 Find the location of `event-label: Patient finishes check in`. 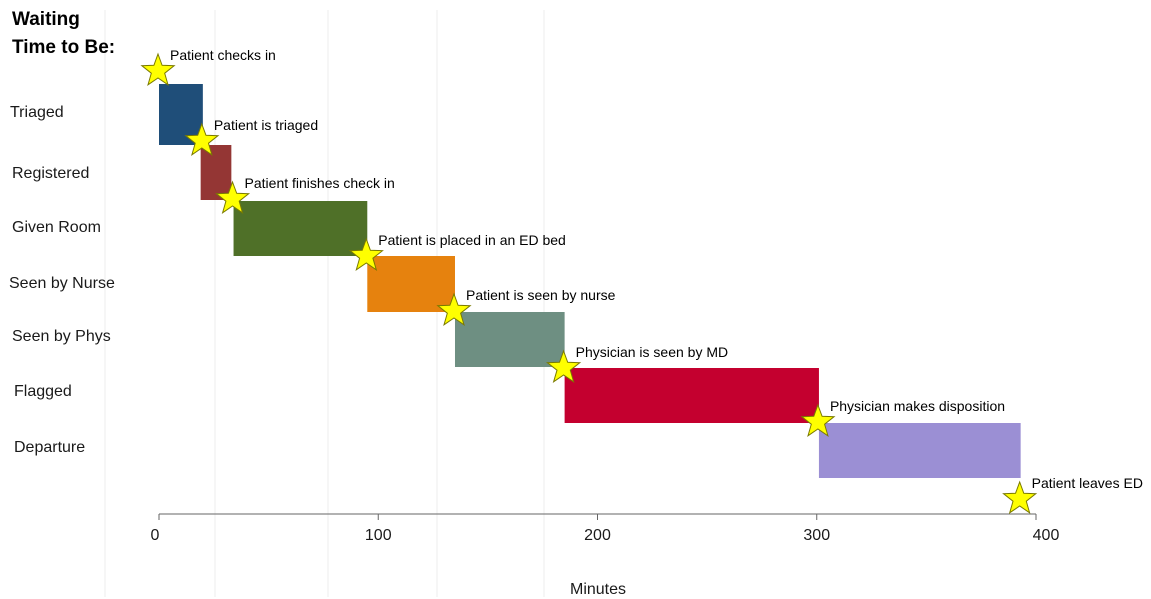

event-label: Patient finishes check in is located at coordinates (320, 183).